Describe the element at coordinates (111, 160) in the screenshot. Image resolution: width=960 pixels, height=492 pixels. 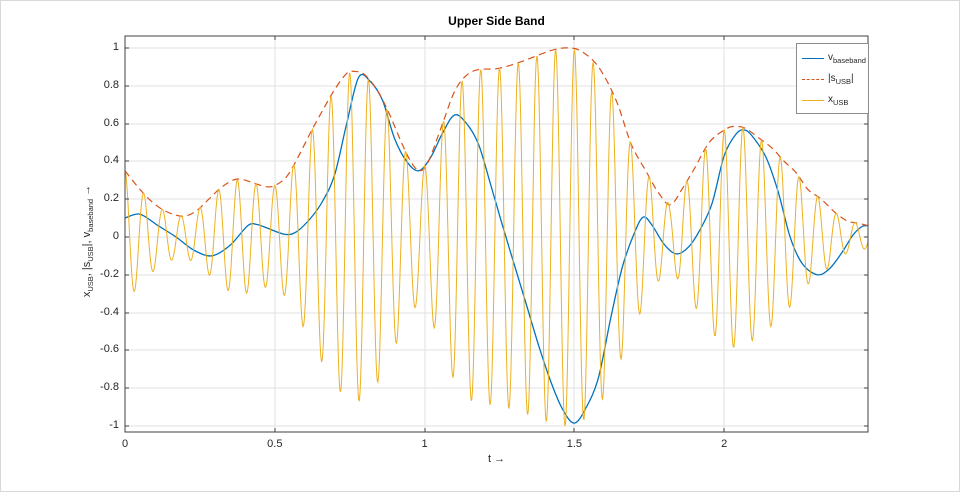
I see `y-tick-label: 0.4` at that location.